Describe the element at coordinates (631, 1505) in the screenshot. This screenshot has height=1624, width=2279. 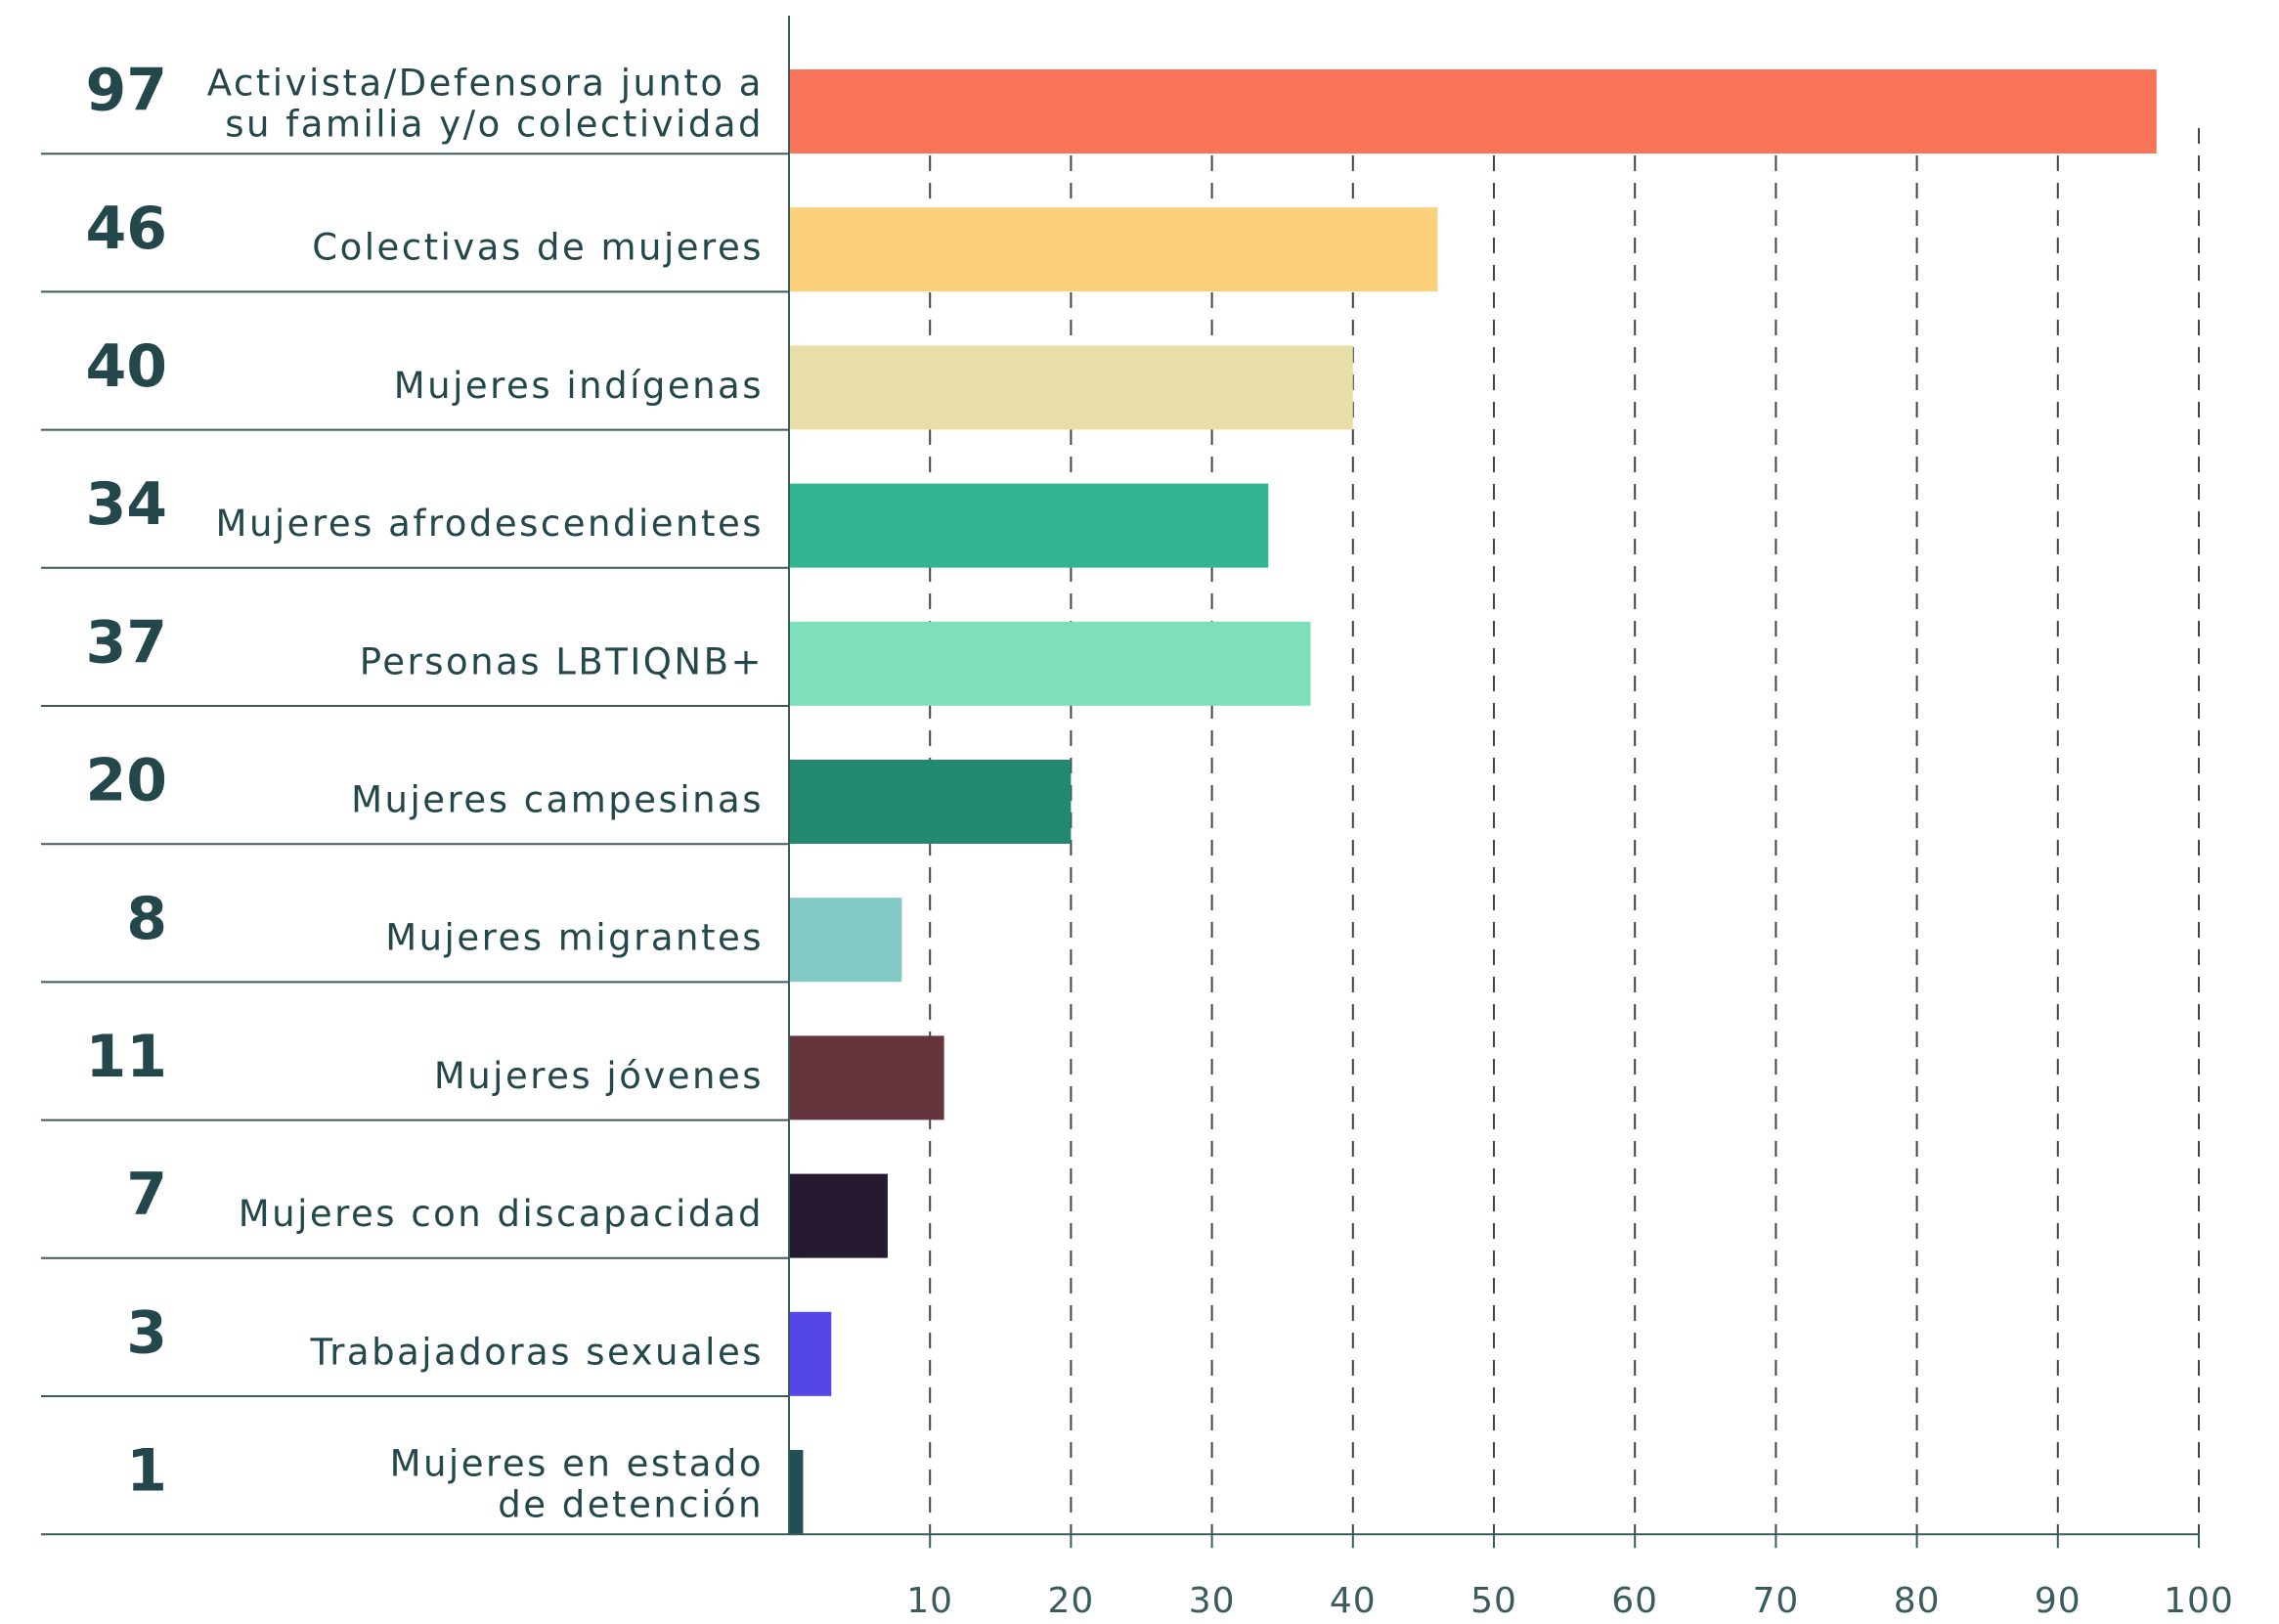
I see `category-label: de detención` at that location.